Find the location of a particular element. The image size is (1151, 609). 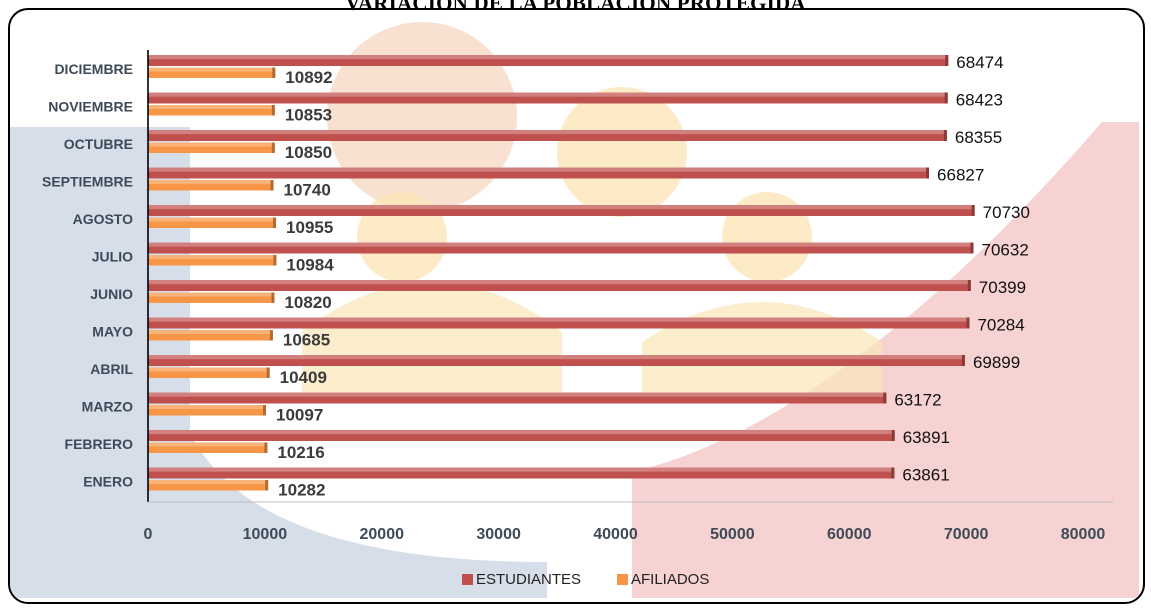

legend-label: ESTUDIANTES is located at coordinates (528, 579).